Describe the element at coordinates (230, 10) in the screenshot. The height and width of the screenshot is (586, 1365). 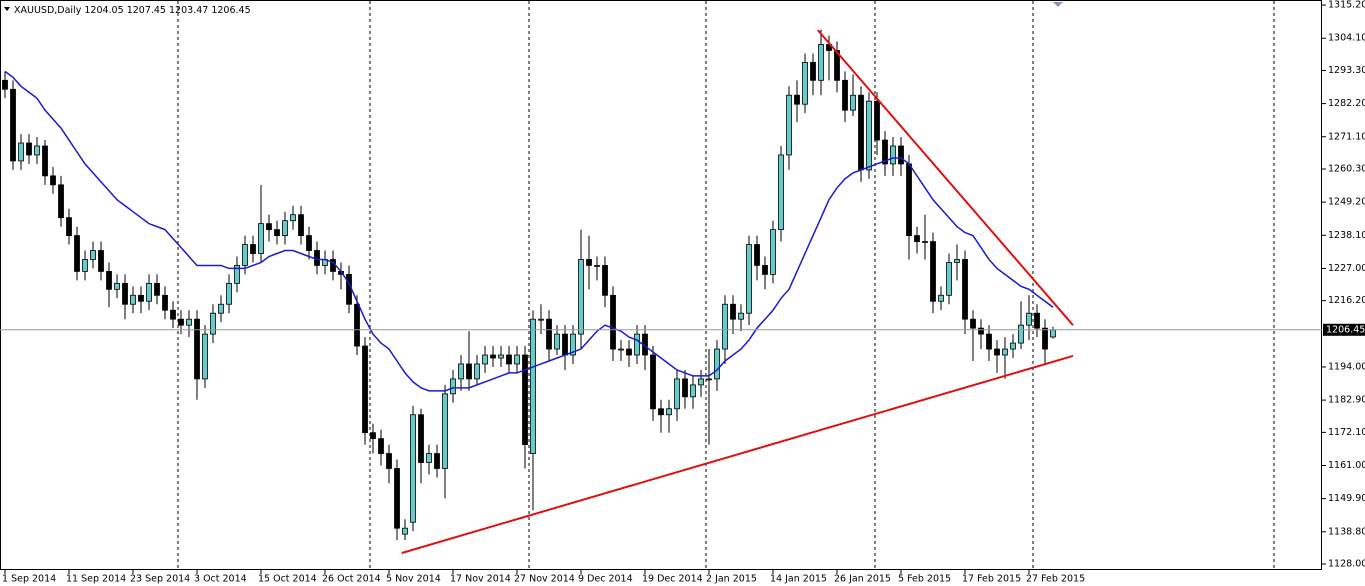
I see `close-value: 1206.45` at that location.